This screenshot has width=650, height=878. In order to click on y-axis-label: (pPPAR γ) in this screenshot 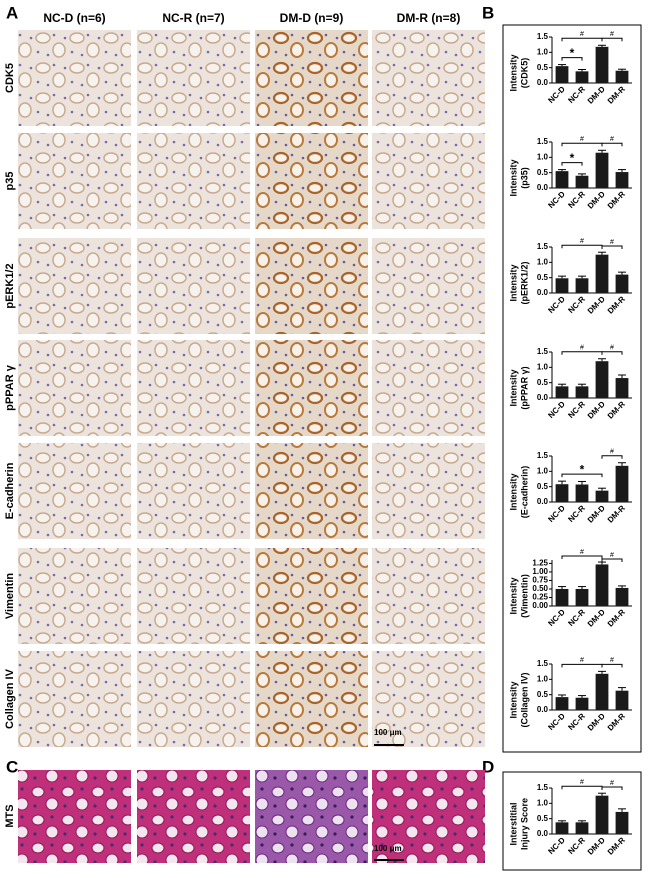, I will do `click(524, 387)`.